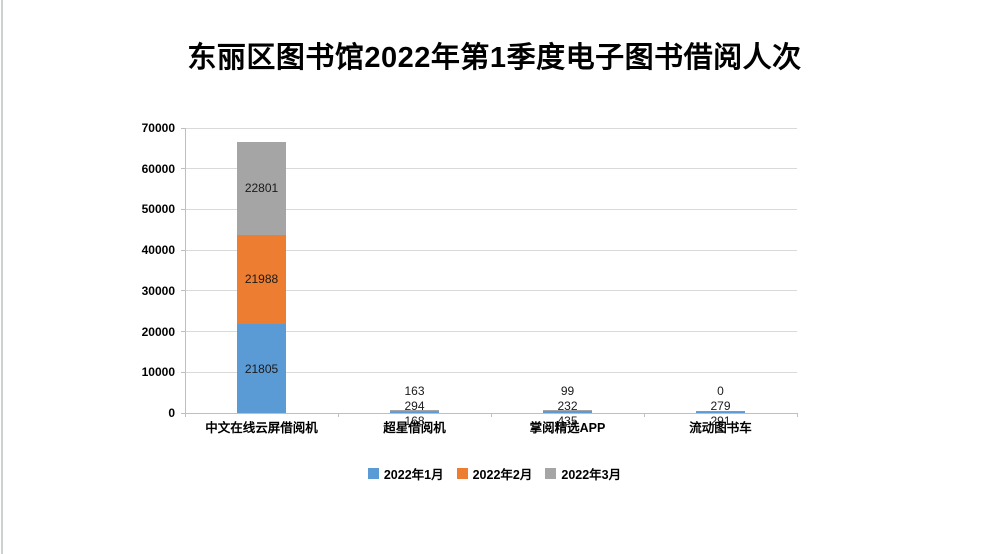  Describe the element at coordinates (2, 277) in the screenshot. I see `window-left-edge` at that location.